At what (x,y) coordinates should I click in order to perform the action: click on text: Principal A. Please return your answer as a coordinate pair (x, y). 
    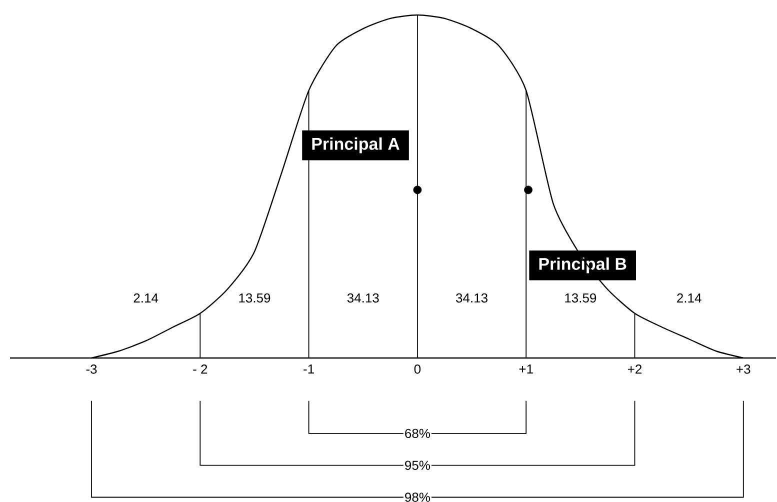
    Looking at the image, I should click on (356, 145).